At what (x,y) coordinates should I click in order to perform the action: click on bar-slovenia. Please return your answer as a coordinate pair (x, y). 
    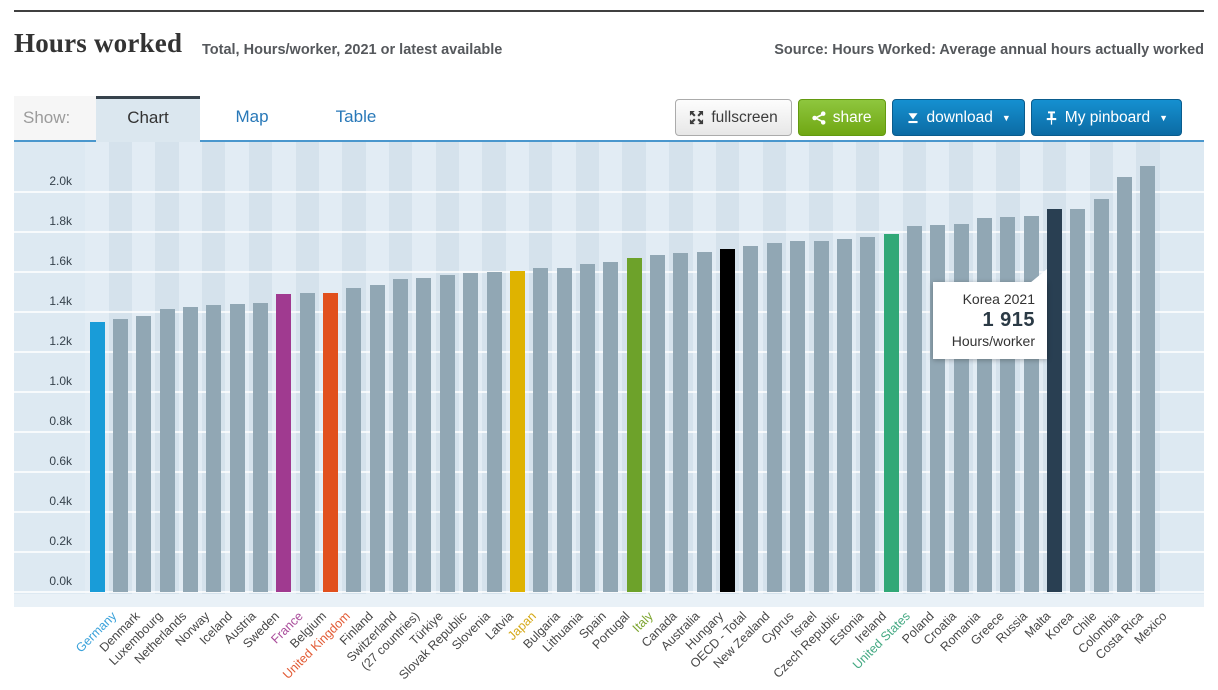
    Looking at the image, I should click on (471, 432).